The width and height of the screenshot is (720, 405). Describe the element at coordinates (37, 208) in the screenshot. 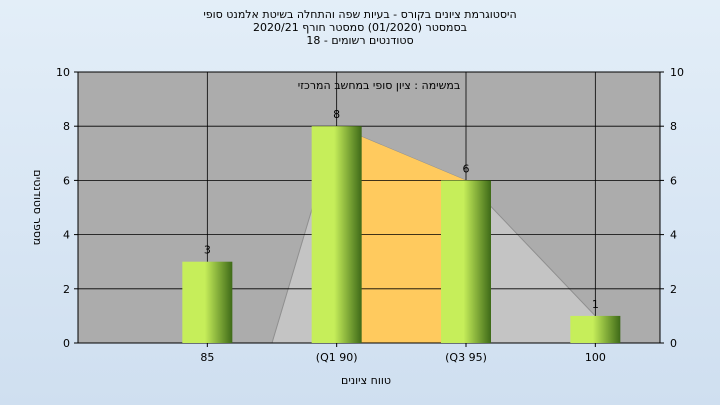

I see `y-axis-title: מספר סטודנטים` at that location.